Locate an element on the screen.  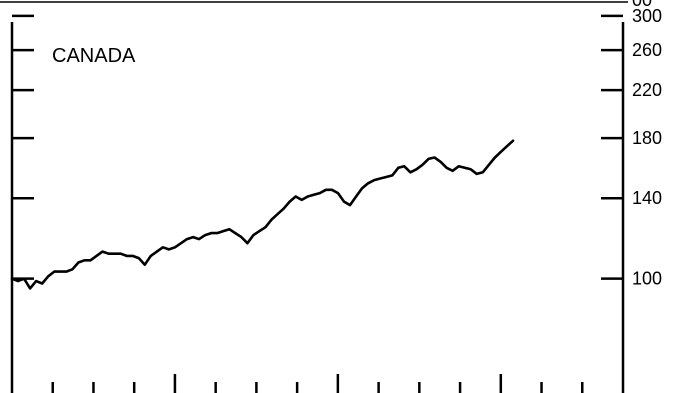
x-axis-ticks is located at coordinates (317, 383).